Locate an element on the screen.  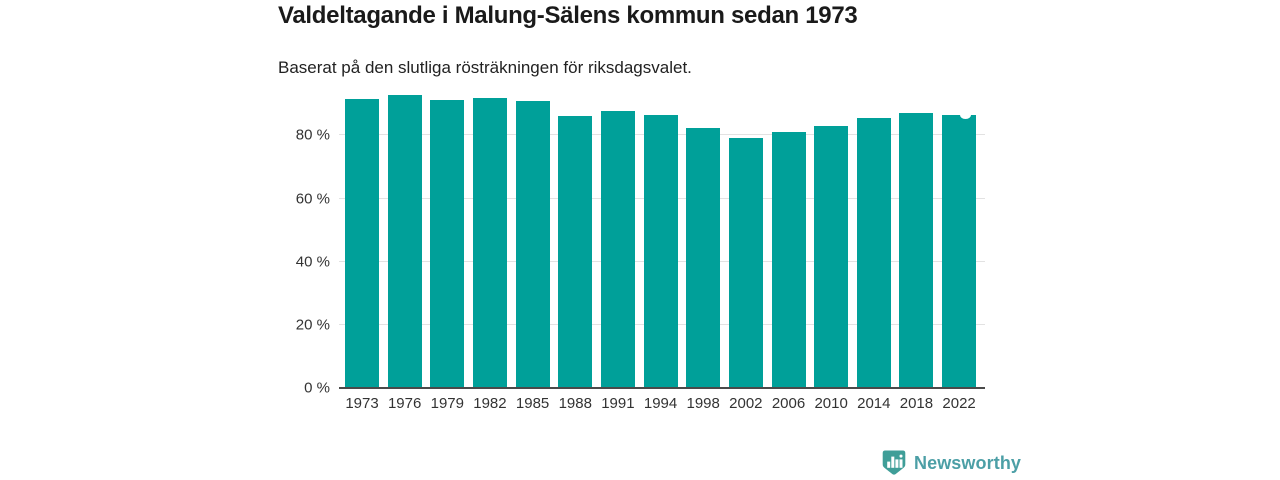
y-axis-tick-label: 20 % is located at coordinates (312, 325).